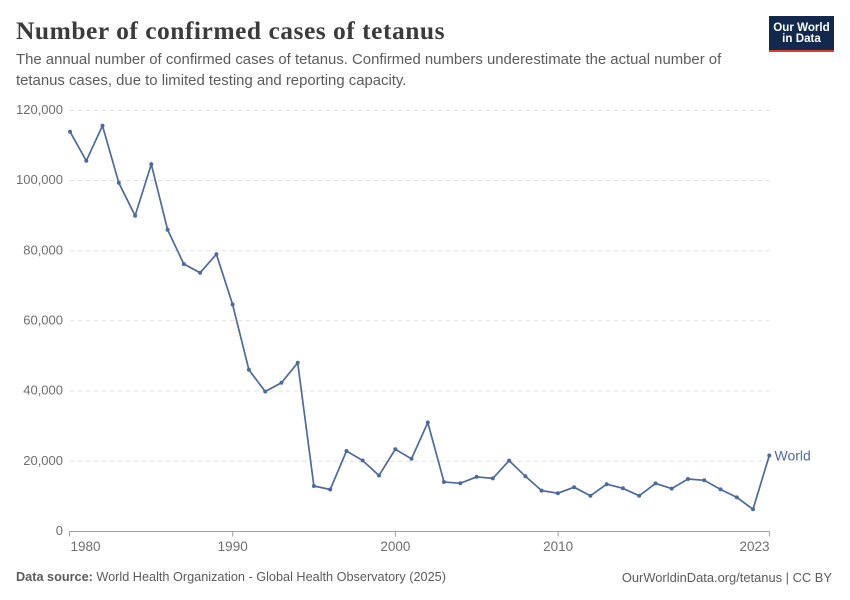 This screenshot has height=600, width=850. I want to click on svg-text: 2010, so click(558, 546).